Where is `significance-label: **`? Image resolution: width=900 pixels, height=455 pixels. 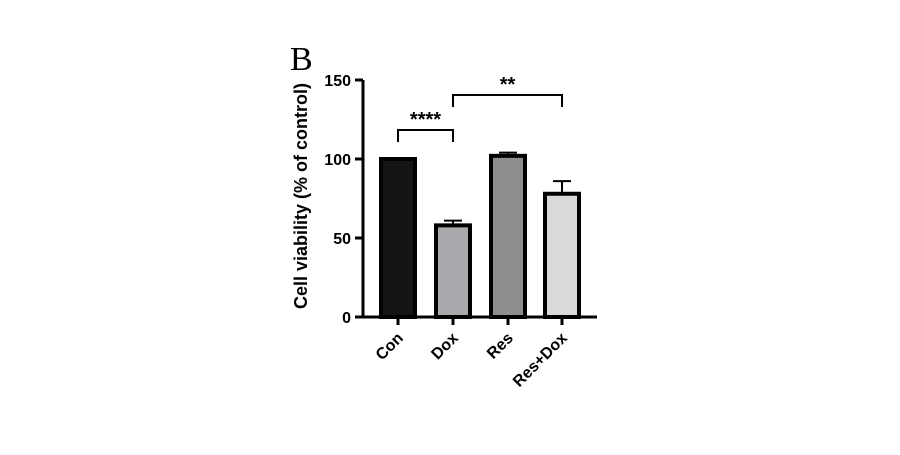
significance-label: ** is located at coordinates (508, 85).